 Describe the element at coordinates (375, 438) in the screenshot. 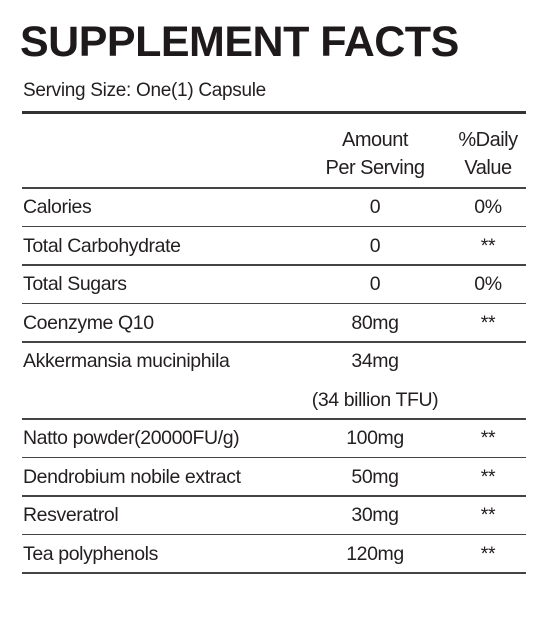

I see `row-amount: 100mg` at that location.